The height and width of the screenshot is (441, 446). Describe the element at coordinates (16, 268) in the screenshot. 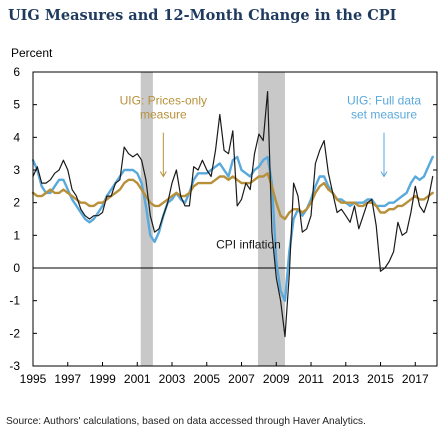

I see `y-tick-label: 0` at that location.